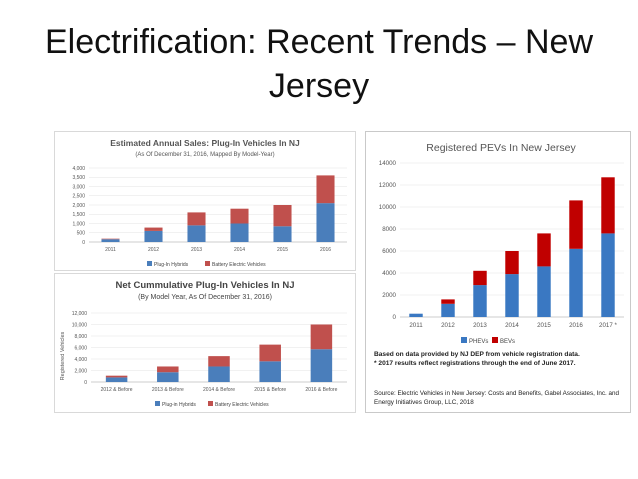  Describe the element at coordinates (389, 273) in the screenshot. I see `y-tick-label: 4000` at that location.